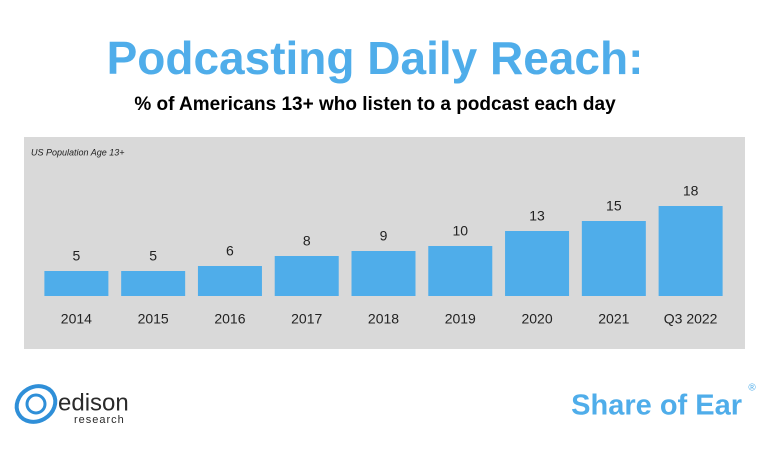 This screenshot has height=453, width=768. Describe the element at coordinates (537, 216) in the screenshot. I see `value-label: 13` at that location.